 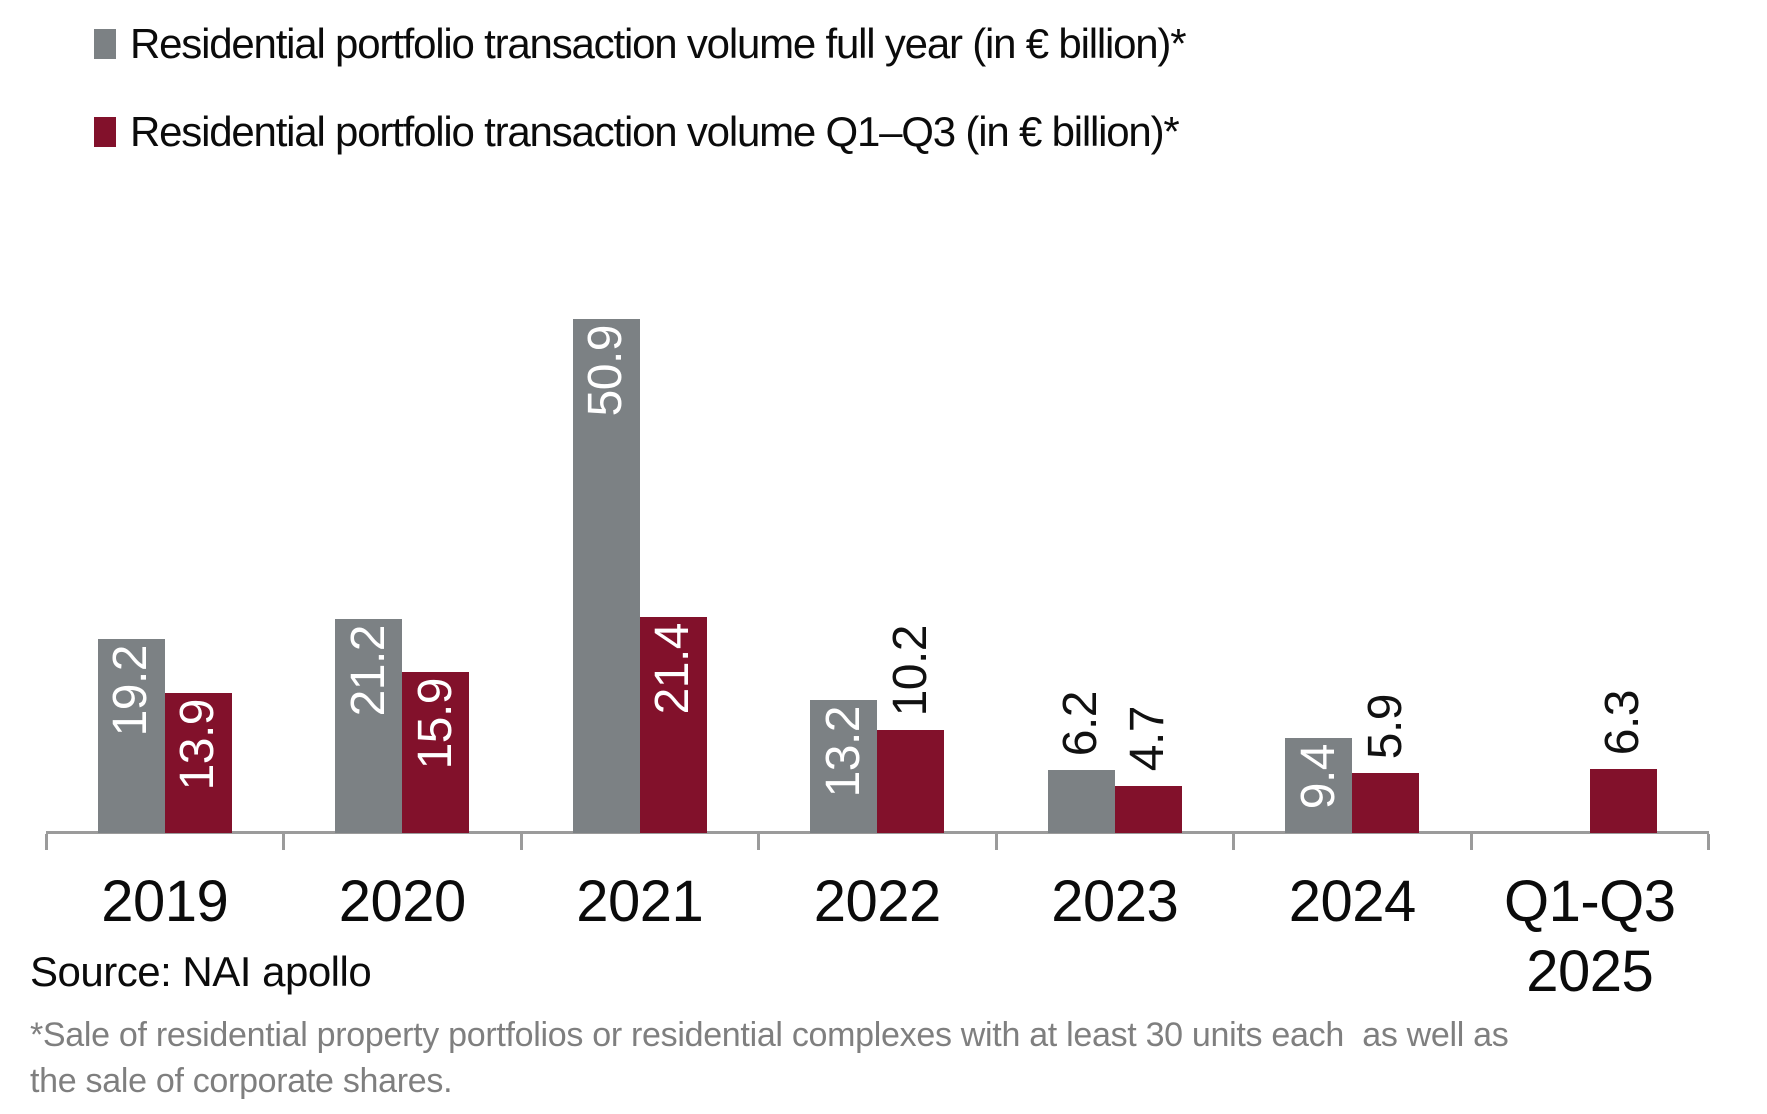 I want to click on x-axis-label-2023: 2023, so click(x=1115, y=901).